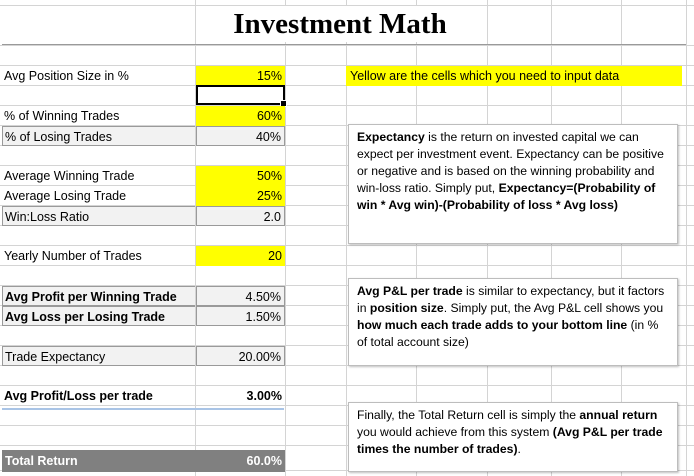 The height and width of the screenshot is (476, 694). Describe the element at coordinates (78, 396) in the screenshot. I see `avg-pl-label: Avg Profit/Loss per trade` at that location.